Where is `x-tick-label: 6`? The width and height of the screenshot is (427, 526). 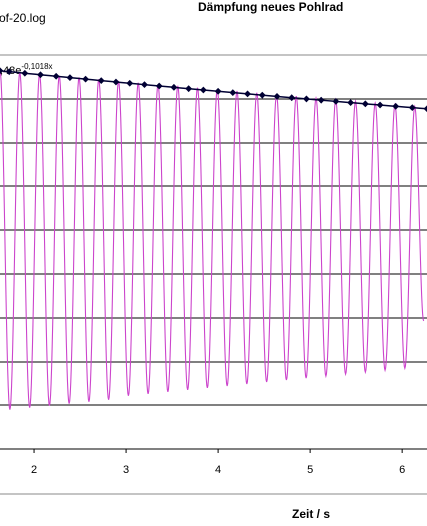 x-tick-label: 6 is located at coordinates (402, 470).